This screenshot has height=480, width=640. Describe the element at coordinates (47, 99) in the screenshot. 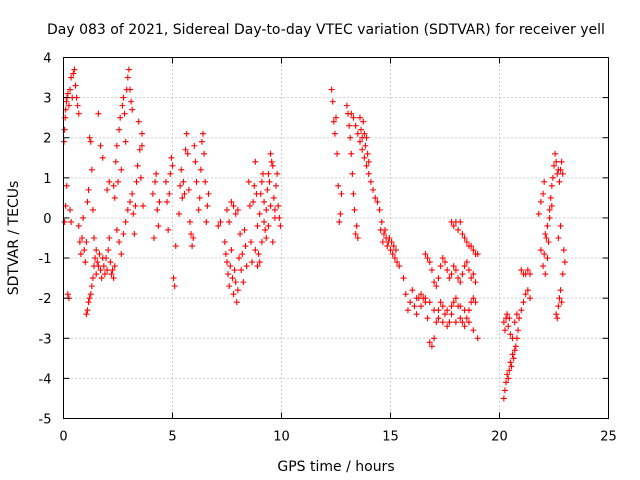

I see `y-tick-label: 3` at that location.